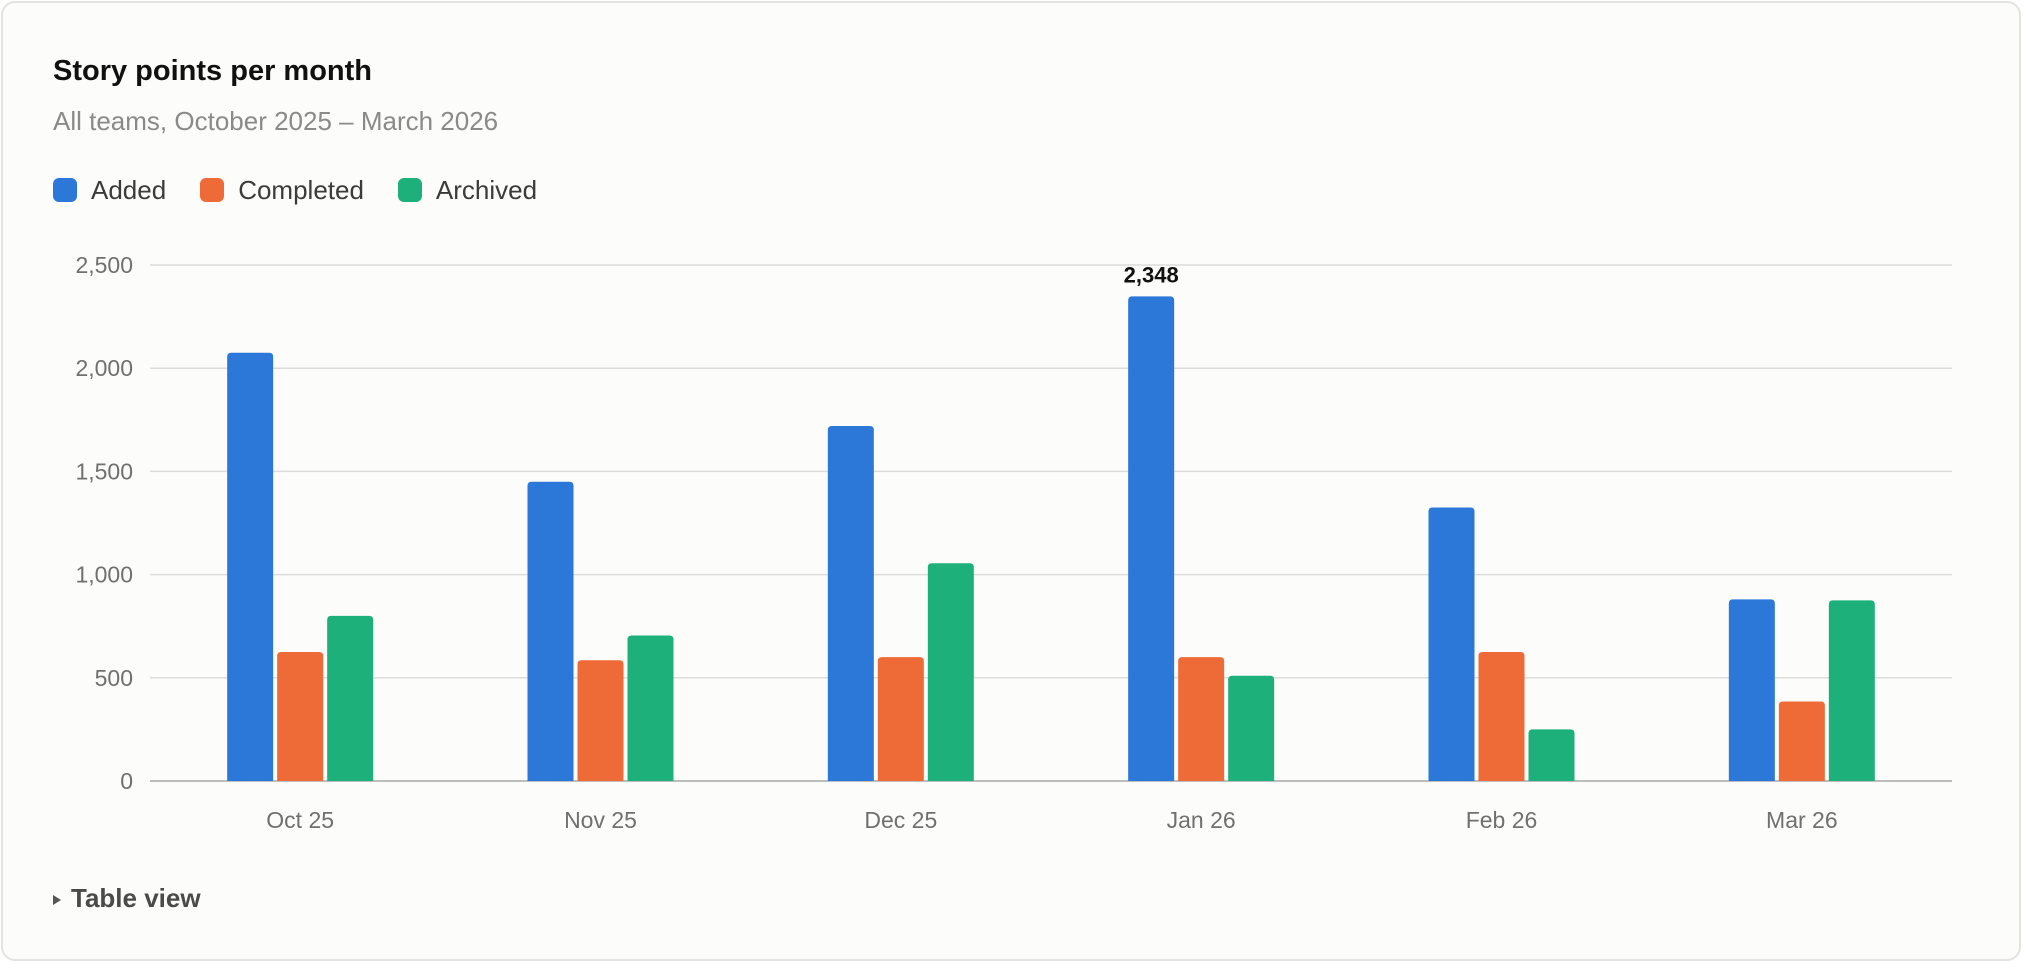 This screenshot has height=964, width=2024. What do you see at coordinates (136, 898) in the screenshot?
I see `table-view-label: Table view` at bounding box center [136, 898].